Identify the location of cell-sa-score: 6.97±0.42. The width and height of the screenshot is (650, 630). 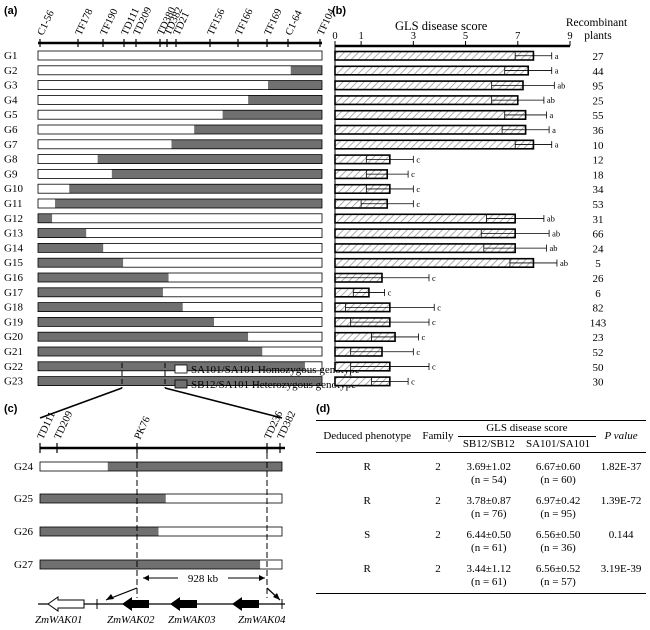
(558, 501).